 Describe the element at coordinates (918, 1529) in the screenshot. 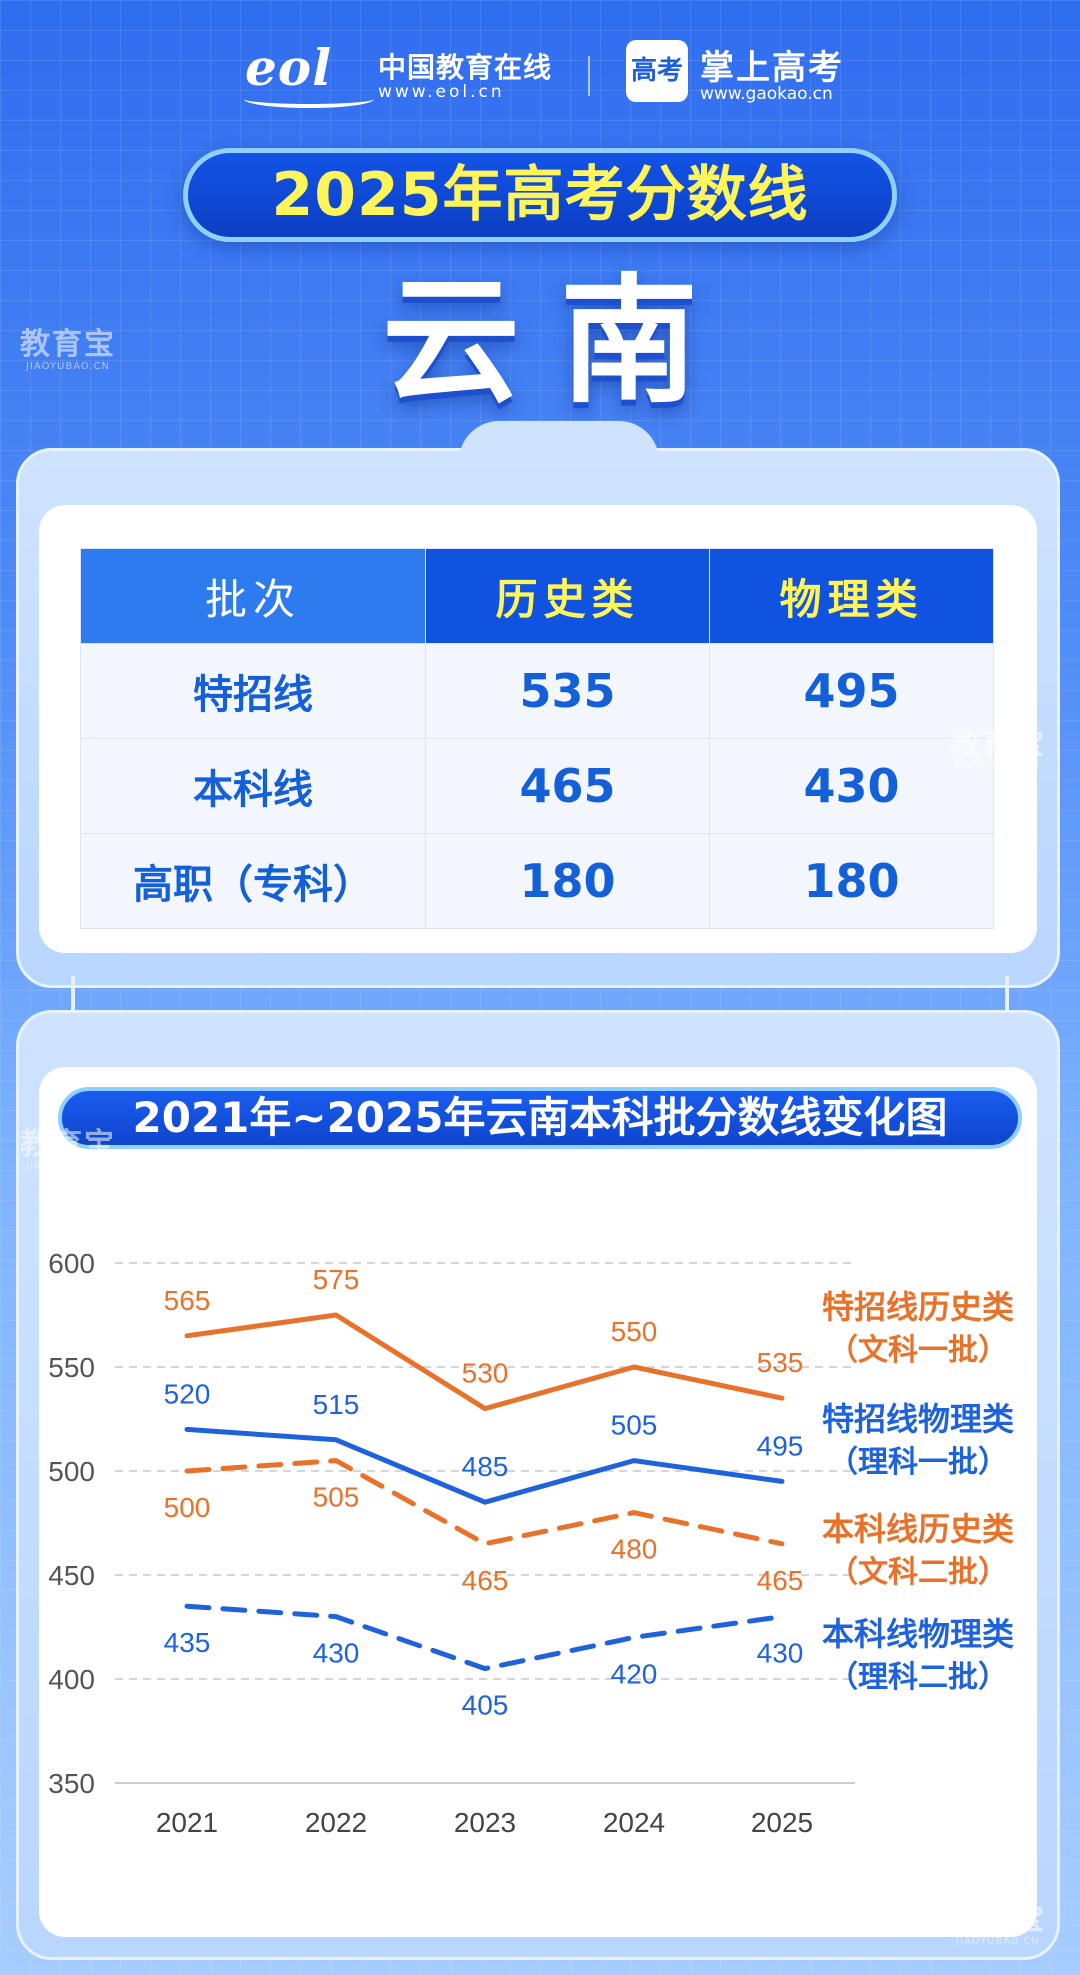

I see `series-name: 本科线历史类` at that location.